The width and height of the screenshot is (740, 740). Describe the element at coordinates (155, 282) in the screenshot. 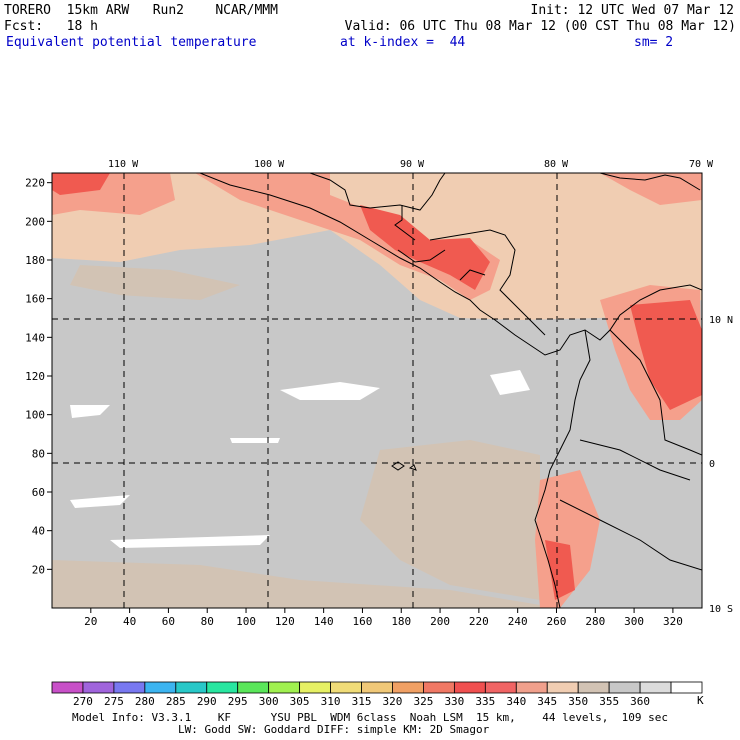

I see `field-warmgray-nw` at that location.